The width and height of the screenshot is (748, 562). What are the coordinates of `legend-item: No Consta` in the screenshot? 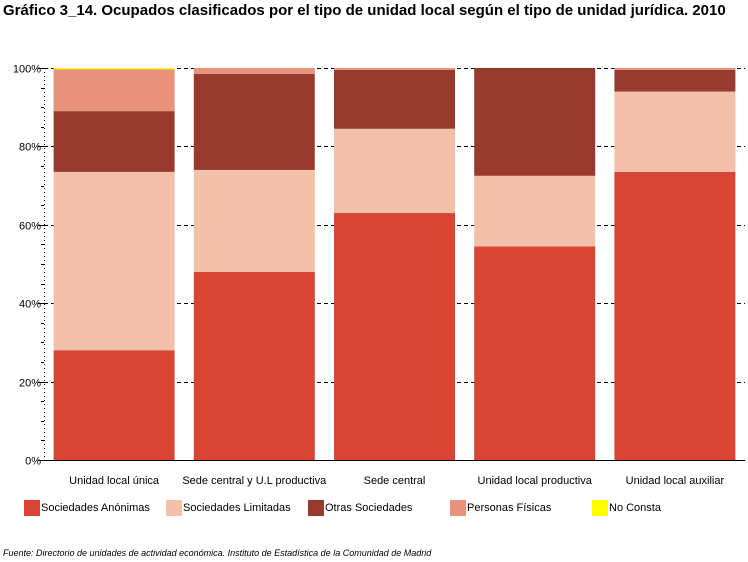 It's located at (626, 508).